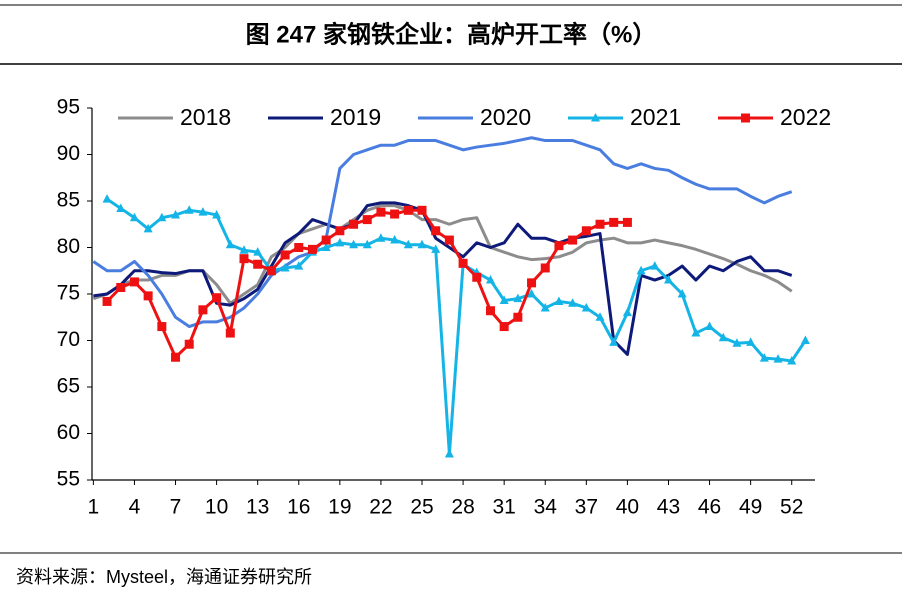 This screenshot has height=605, width=902. What do you see at coordinates (709, 507) in the screenshot?
I see `x-tick-label: 46` at bounding box center [709, 507].